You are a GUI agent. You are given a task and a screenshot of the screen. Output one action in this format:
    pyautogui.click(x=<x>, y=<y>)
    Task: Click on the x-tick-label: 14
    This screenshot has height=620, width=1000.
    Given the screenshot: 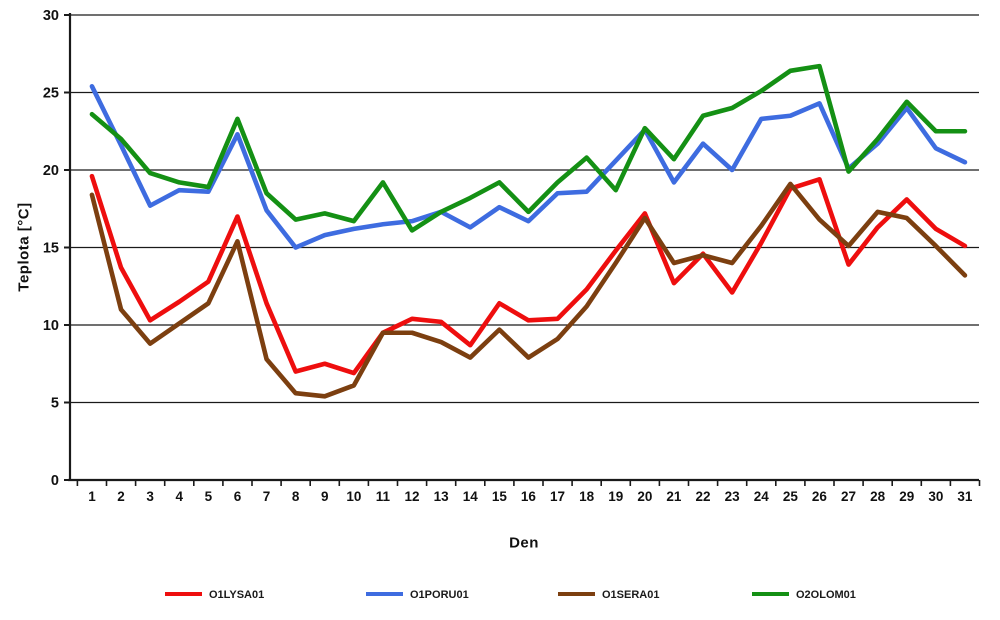 What is the action you would take?
    pyautogui.click(x=471, y=496)
    